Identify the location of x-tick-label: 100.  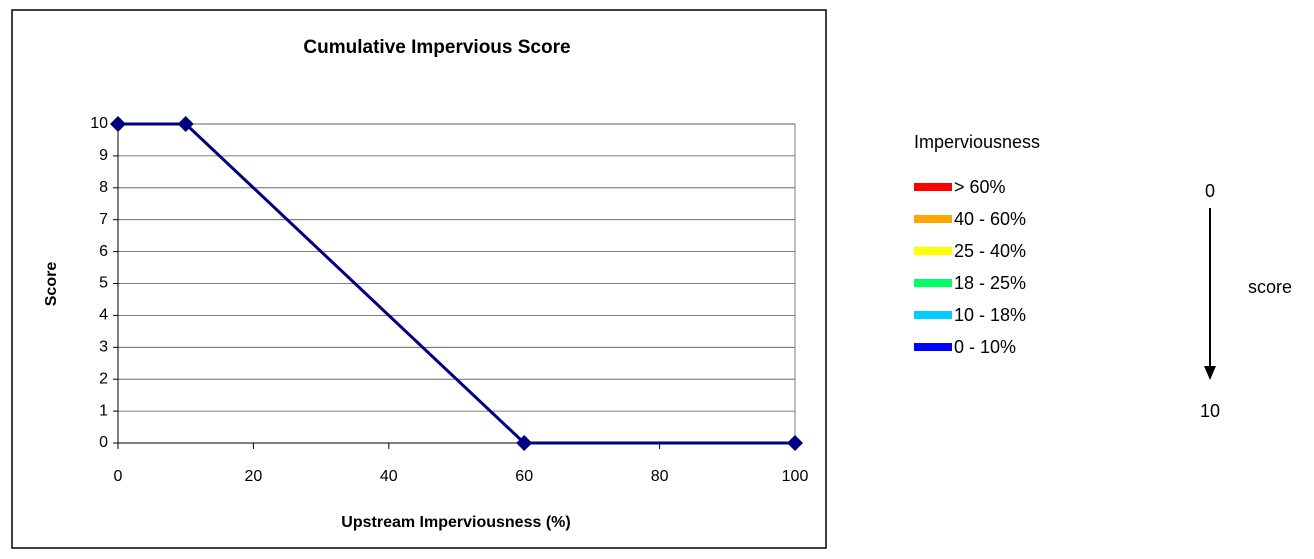
(795, 476).